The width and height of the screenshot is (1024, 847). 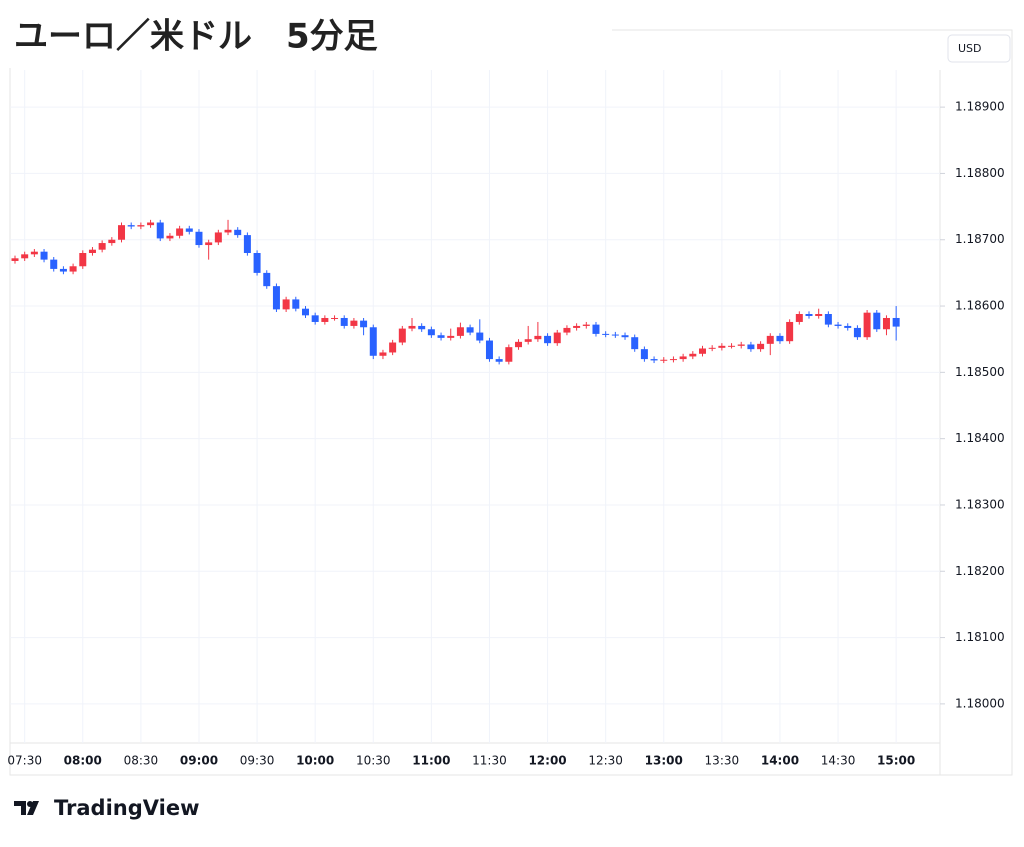 What do you see at coordinates (373, 761) in the screenshot?
I see `x-tick-label: 10:30` at bounding box center [373, 761].